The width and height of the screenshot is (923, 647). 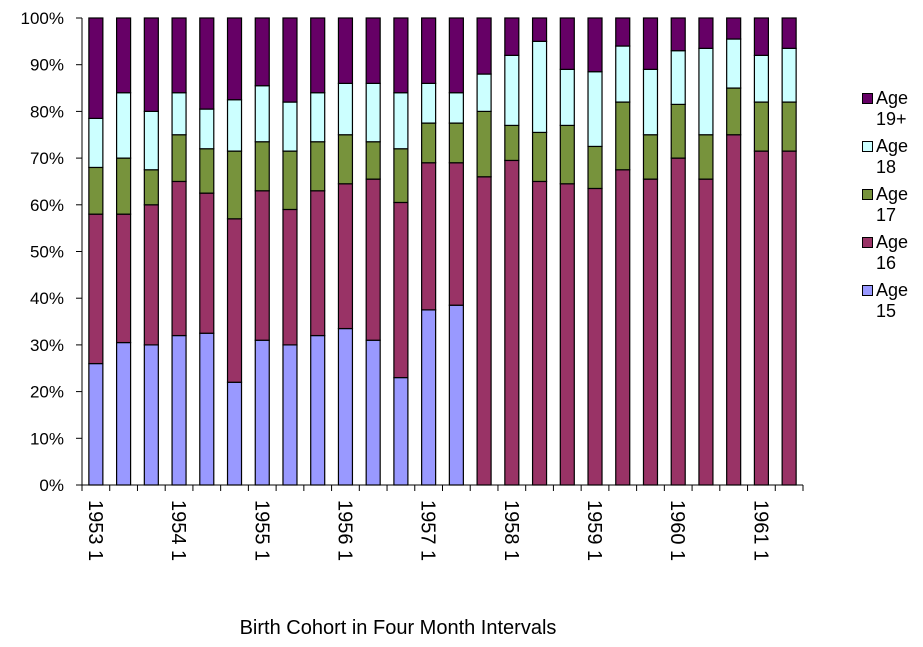 I want to click on legend-label: Age 16, so click(x=892, y=252).